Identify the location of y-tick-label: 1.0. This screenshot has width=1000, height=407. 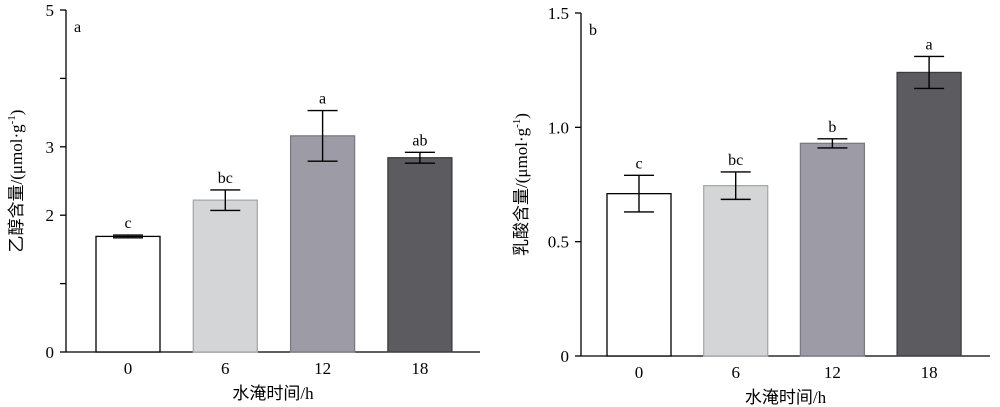
(558, 127).